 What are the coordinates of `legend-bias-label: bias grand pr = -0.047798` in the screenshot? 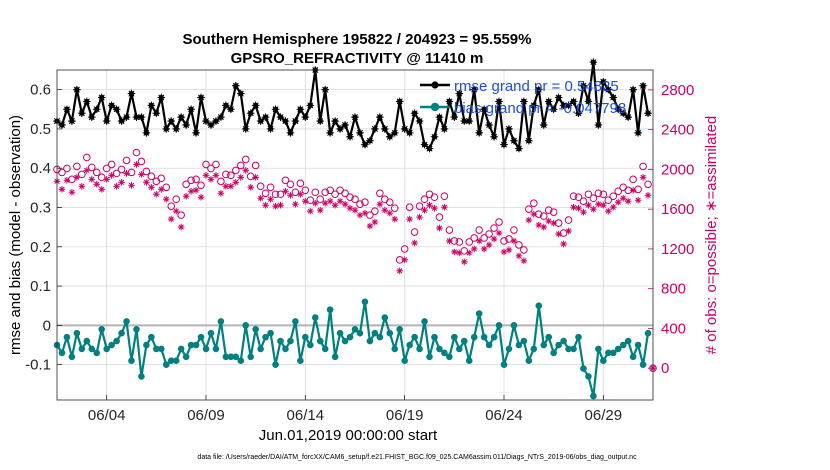 It's located at (540, 108).